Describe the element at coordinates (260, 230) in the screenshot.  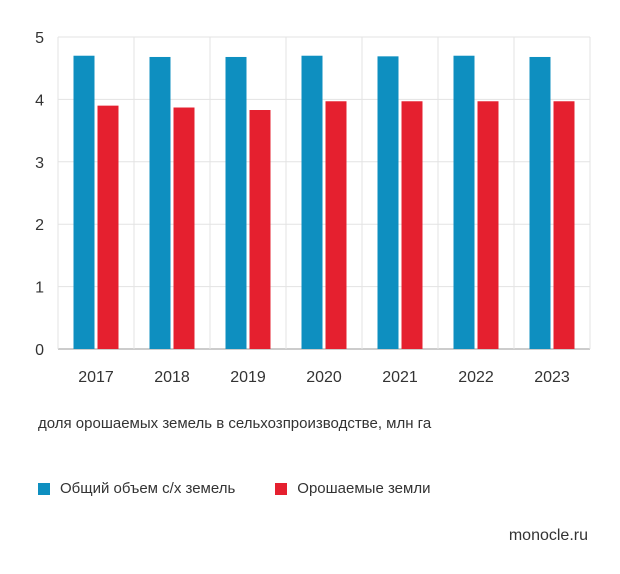
I see `bar-irrigated-2019` at that location.